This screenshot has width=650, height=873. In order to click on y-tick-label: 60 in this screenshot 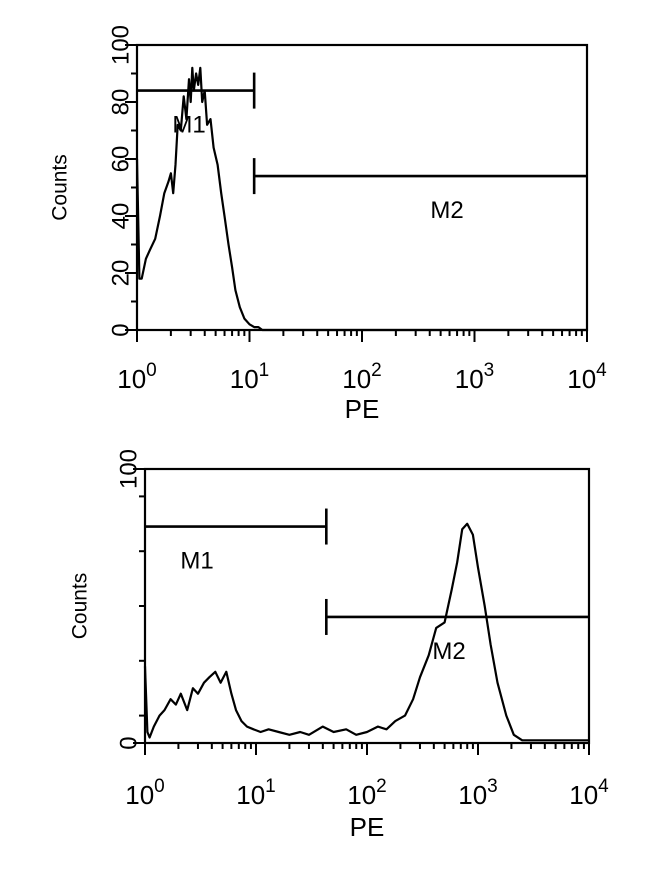, I will do `click(121, 159)`.